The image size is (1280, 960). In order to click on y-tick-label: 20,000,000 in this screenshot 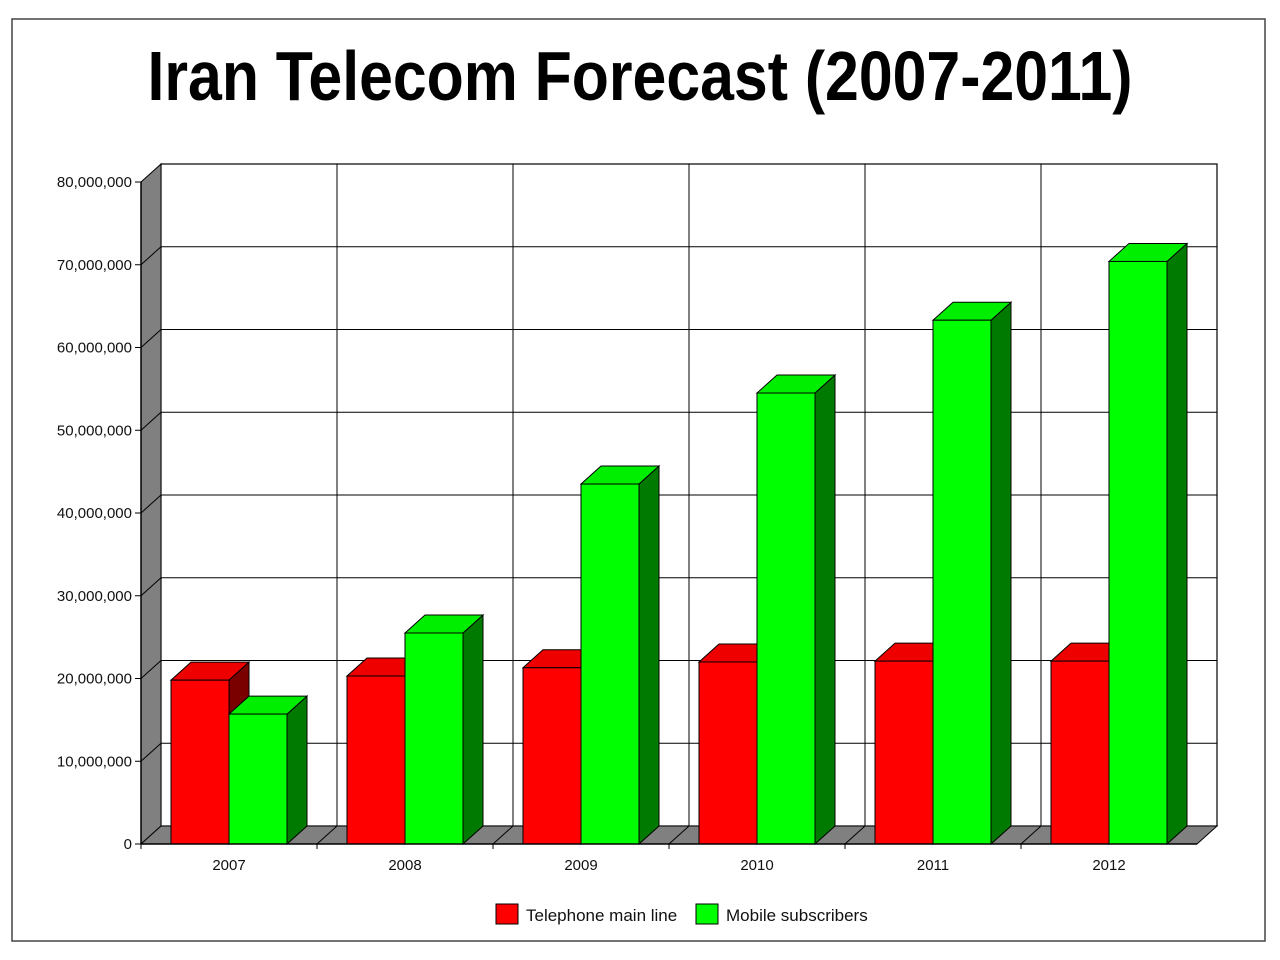, I will do `click(94, 679)`.